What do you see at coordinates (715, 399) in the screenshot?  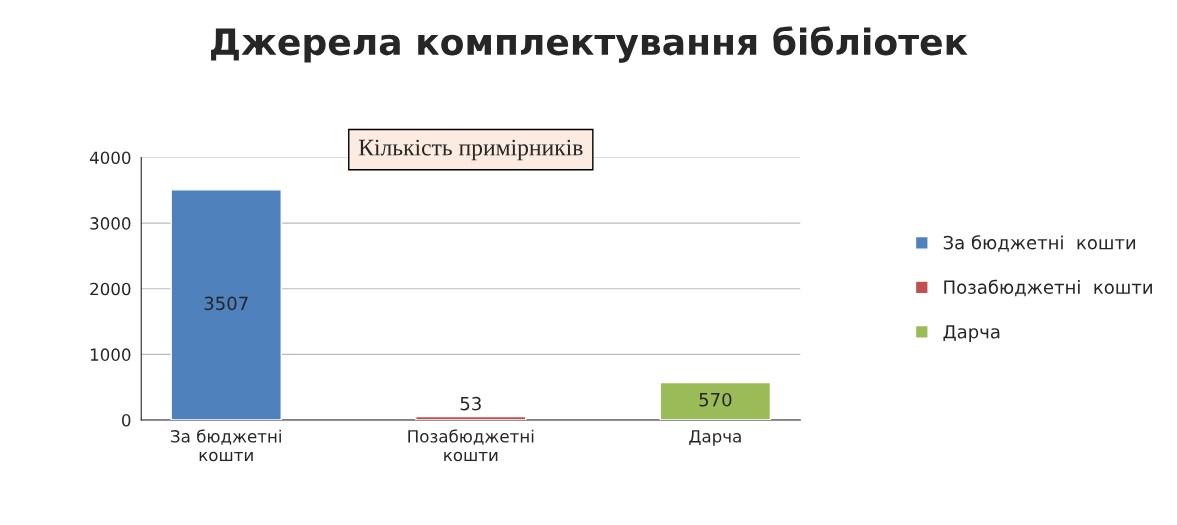 I see `data-label: 570` at bounding box center [715, 399].